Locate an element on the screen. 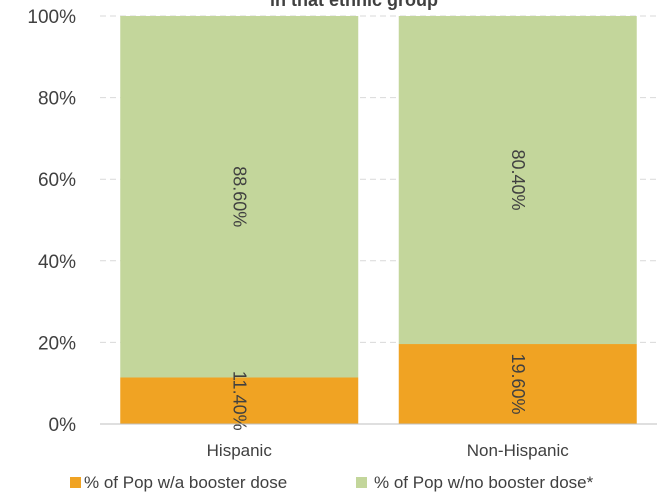 The height and width of the screenshot is (498, 658). legend-label: % of Pop w/no booster dose* is located at coordinates (484, 482).